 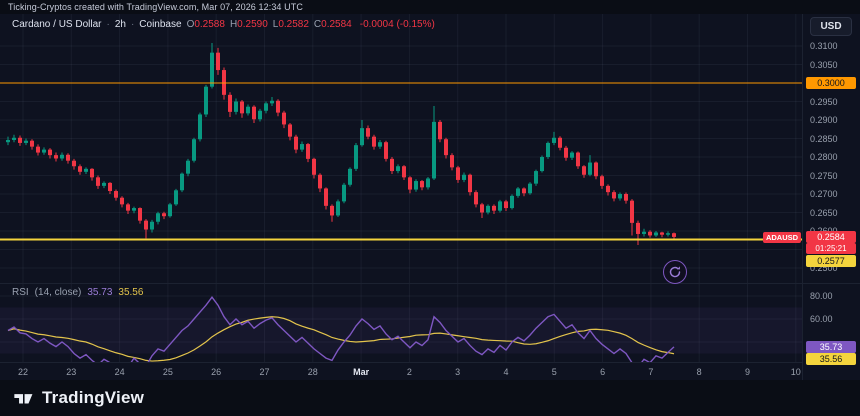 I want to click on time-tick-label: 6, so click(x=603, y=372).